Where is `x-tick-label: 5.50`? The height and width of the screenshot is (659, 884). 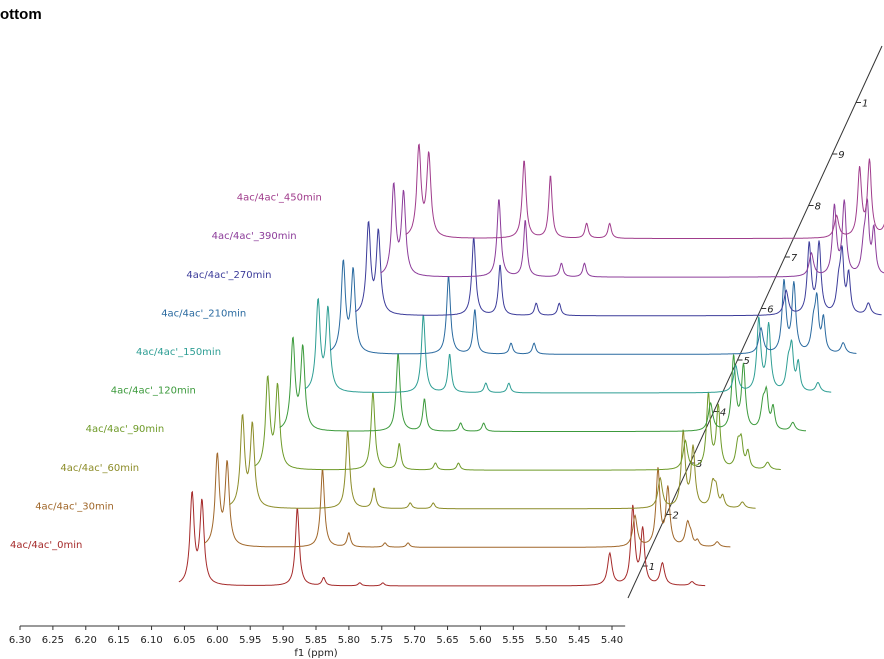 x-tick-label: 5.50 is located at coordinates (546, 640).